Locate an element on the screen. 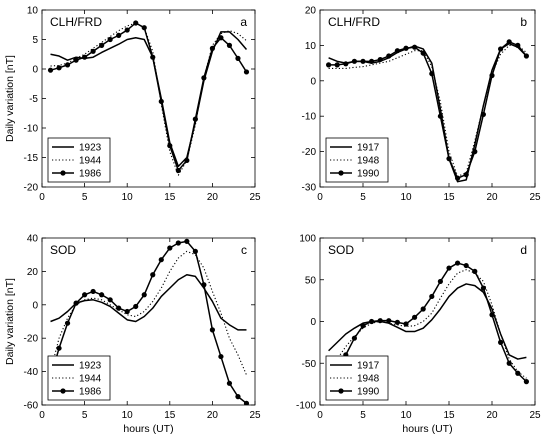 This screenshot has width=552, height=437. series-line-1948 is located at coordinates (427, 324).